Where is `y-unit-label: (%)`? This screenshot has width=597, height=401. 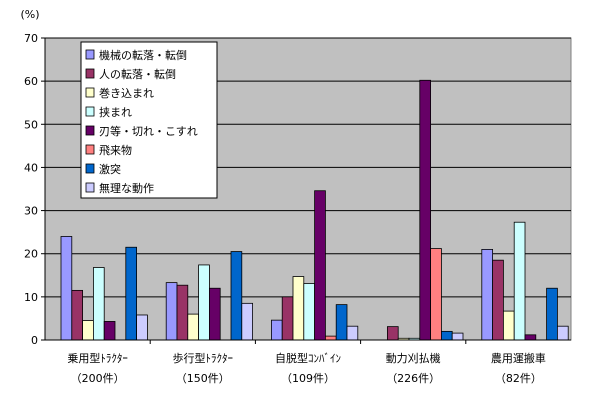 y-unit-label: (%) is located at coordinates (29, 14).